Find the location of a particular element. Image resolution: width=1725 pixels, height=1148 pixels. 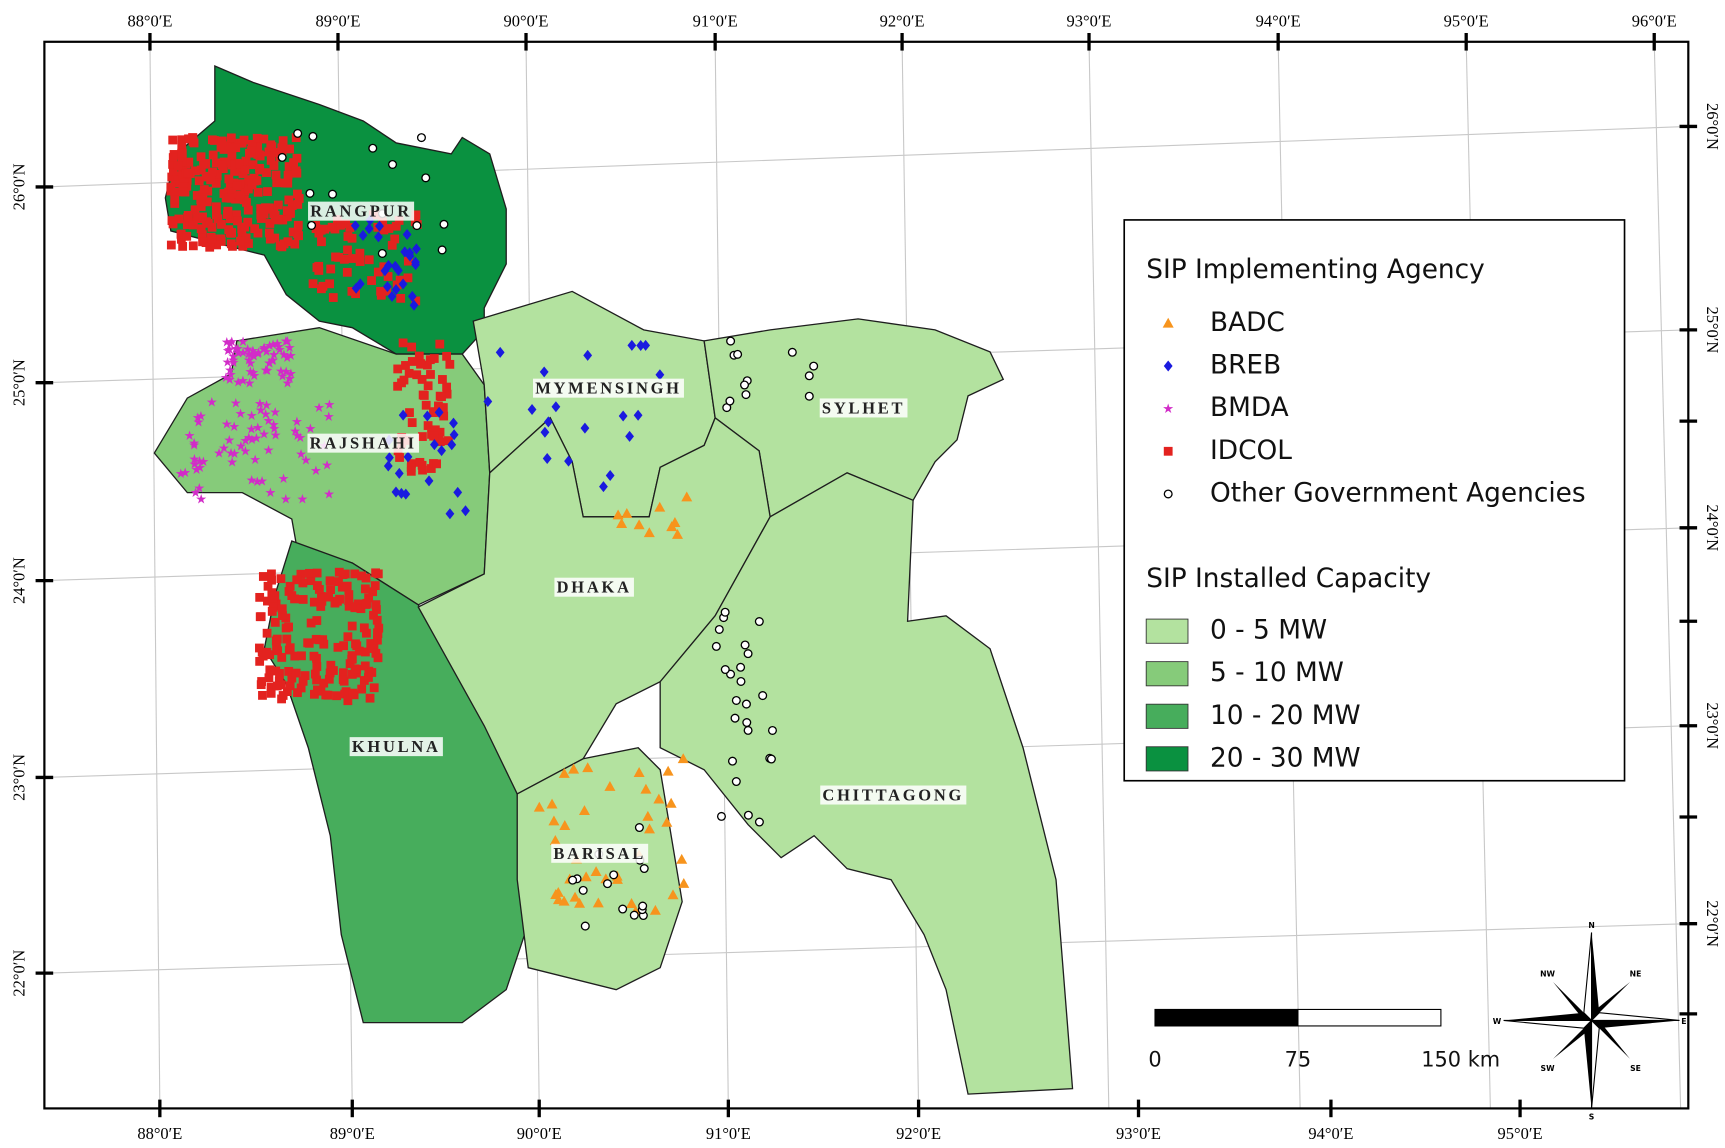

division-label: DHAKA is located at coordinates (594, 587).